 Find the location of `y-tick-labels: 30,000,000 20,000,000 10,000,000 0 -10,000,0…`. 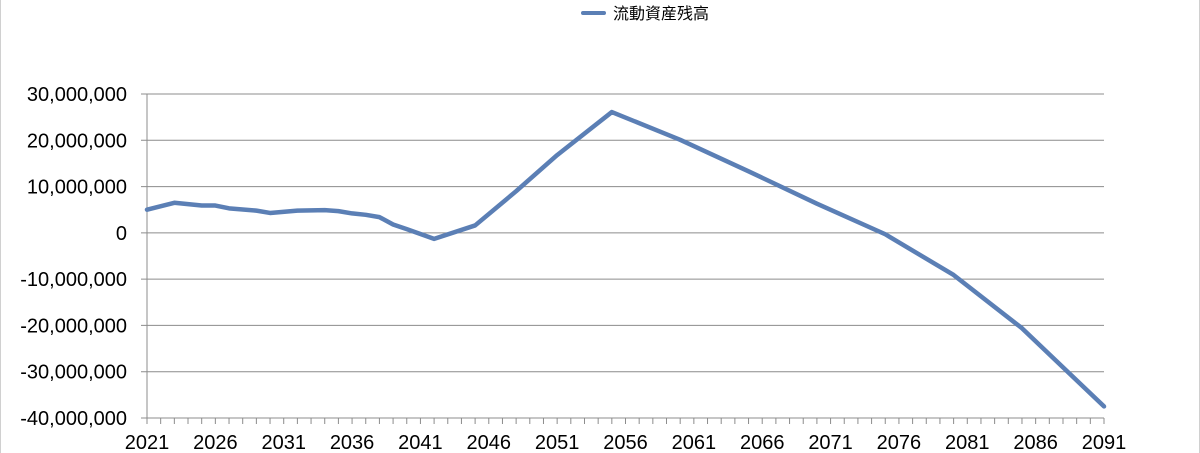

y-tick-labels: 30,000,000 20,000,000 10,000,000 0 -10,000,0… is located at coordinates (73, 257).